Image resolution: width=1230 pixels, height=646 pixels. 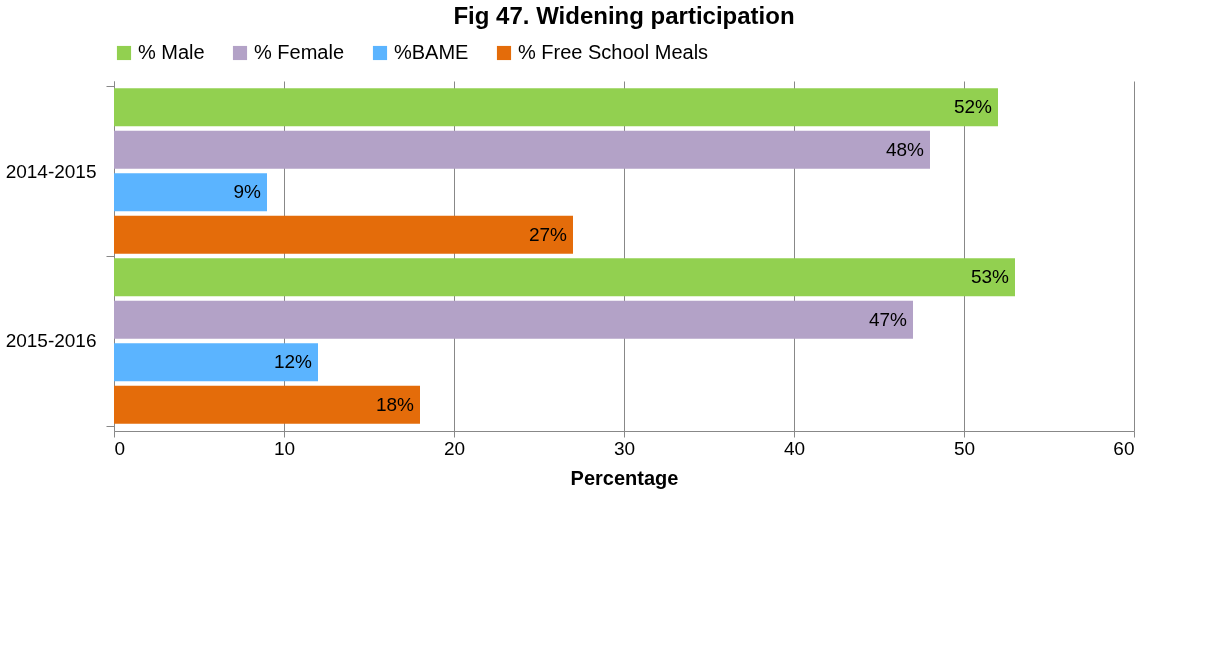 What do you see at coordinates (905, 149) in the screenshot?
I see `data-label: 48%` at bounding box center [905, 149].